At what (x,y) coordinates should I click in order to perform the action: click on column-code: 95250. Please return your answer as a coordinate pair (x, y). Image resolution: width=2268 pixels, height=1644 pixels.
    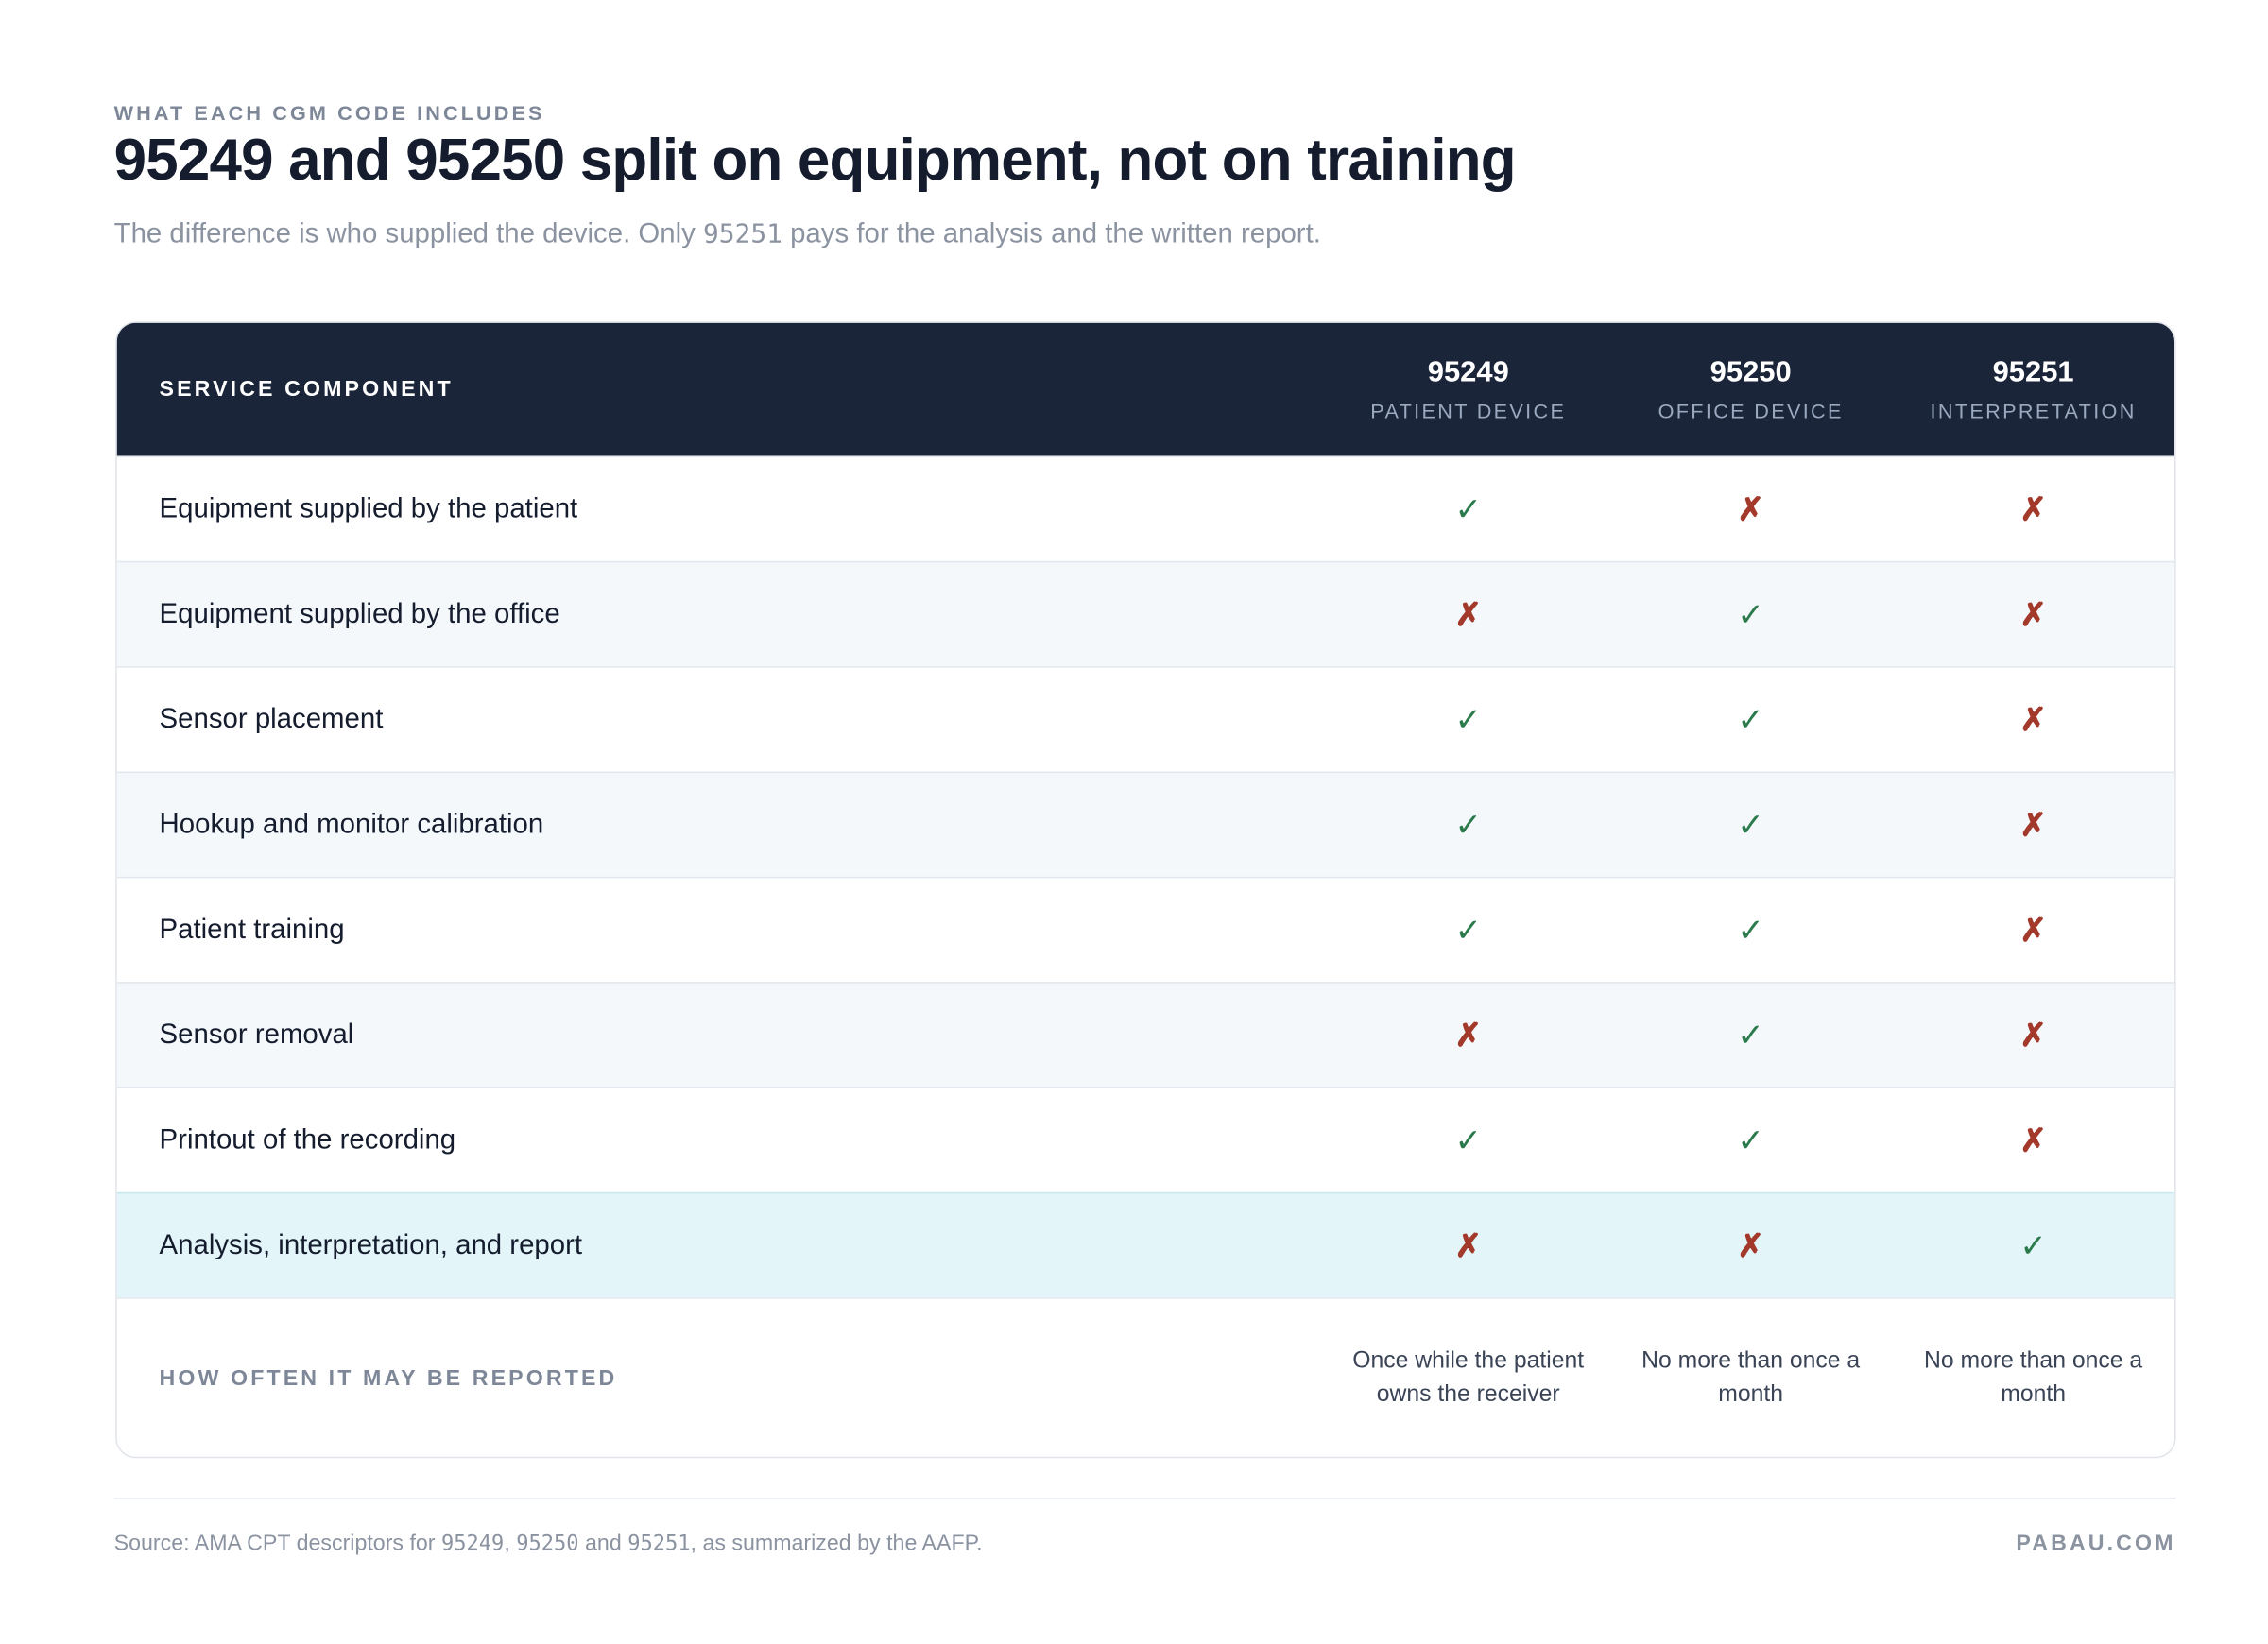
    Looking at the image, I should click on (1751, 372).